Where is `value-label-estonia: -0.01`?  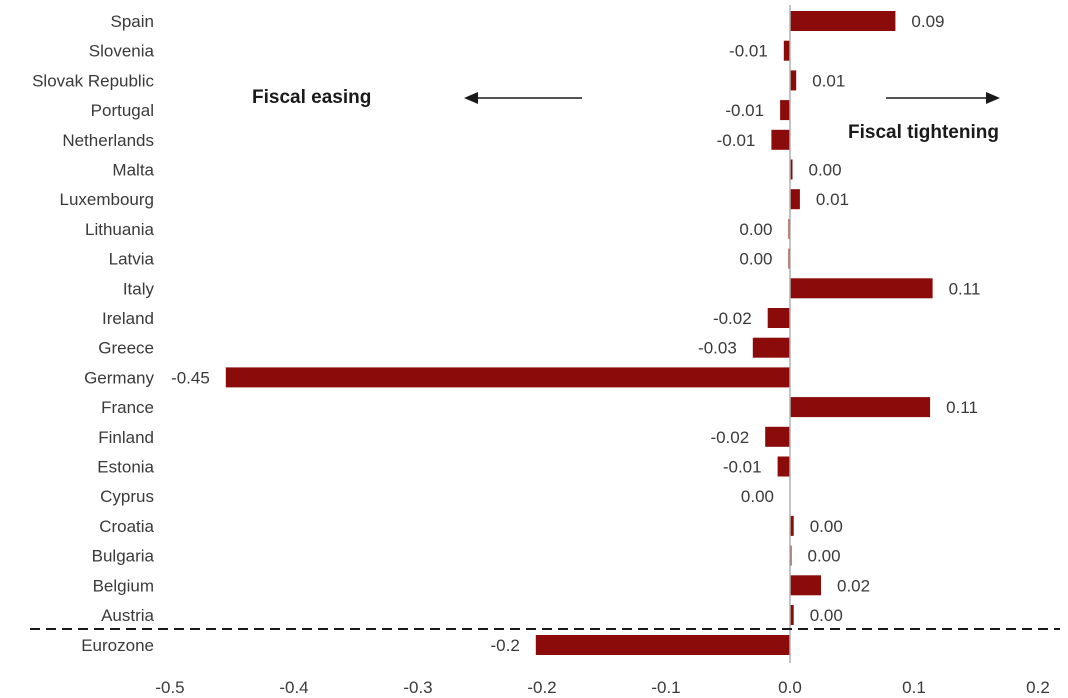 value-label-estonia: -0.01 is located at coordinates (742, 467).